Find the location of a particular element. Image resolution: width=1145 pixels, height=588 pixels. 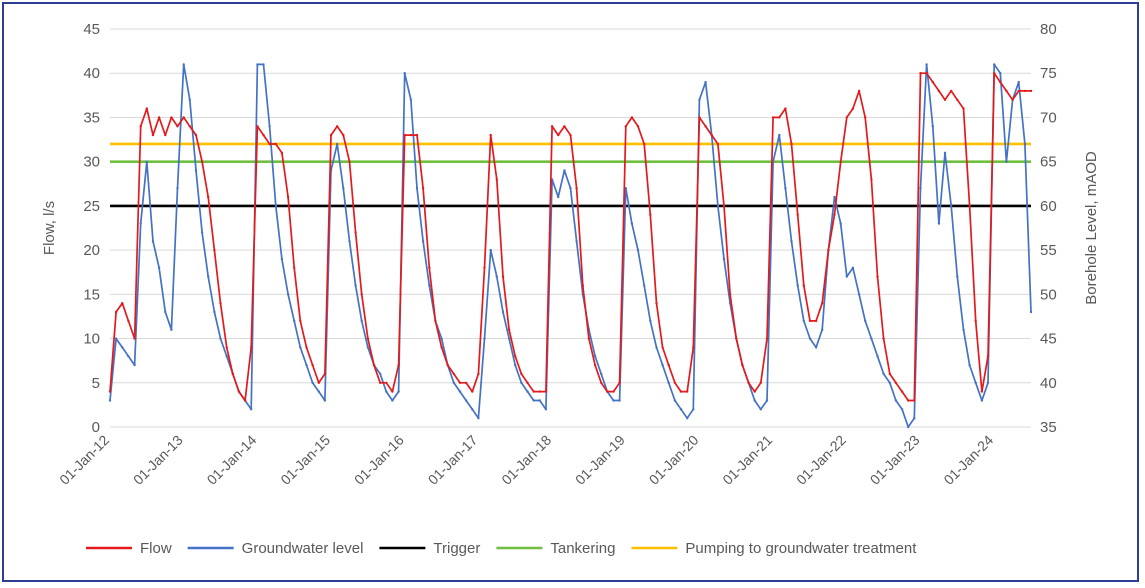

right-tick-label: 45 is located at coordinates (1048, 339).